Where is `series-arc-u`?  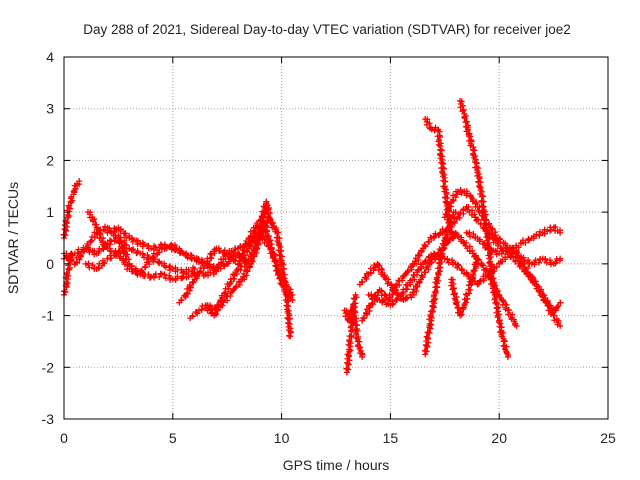 series-arc-u is located at coordinates (464, 287).